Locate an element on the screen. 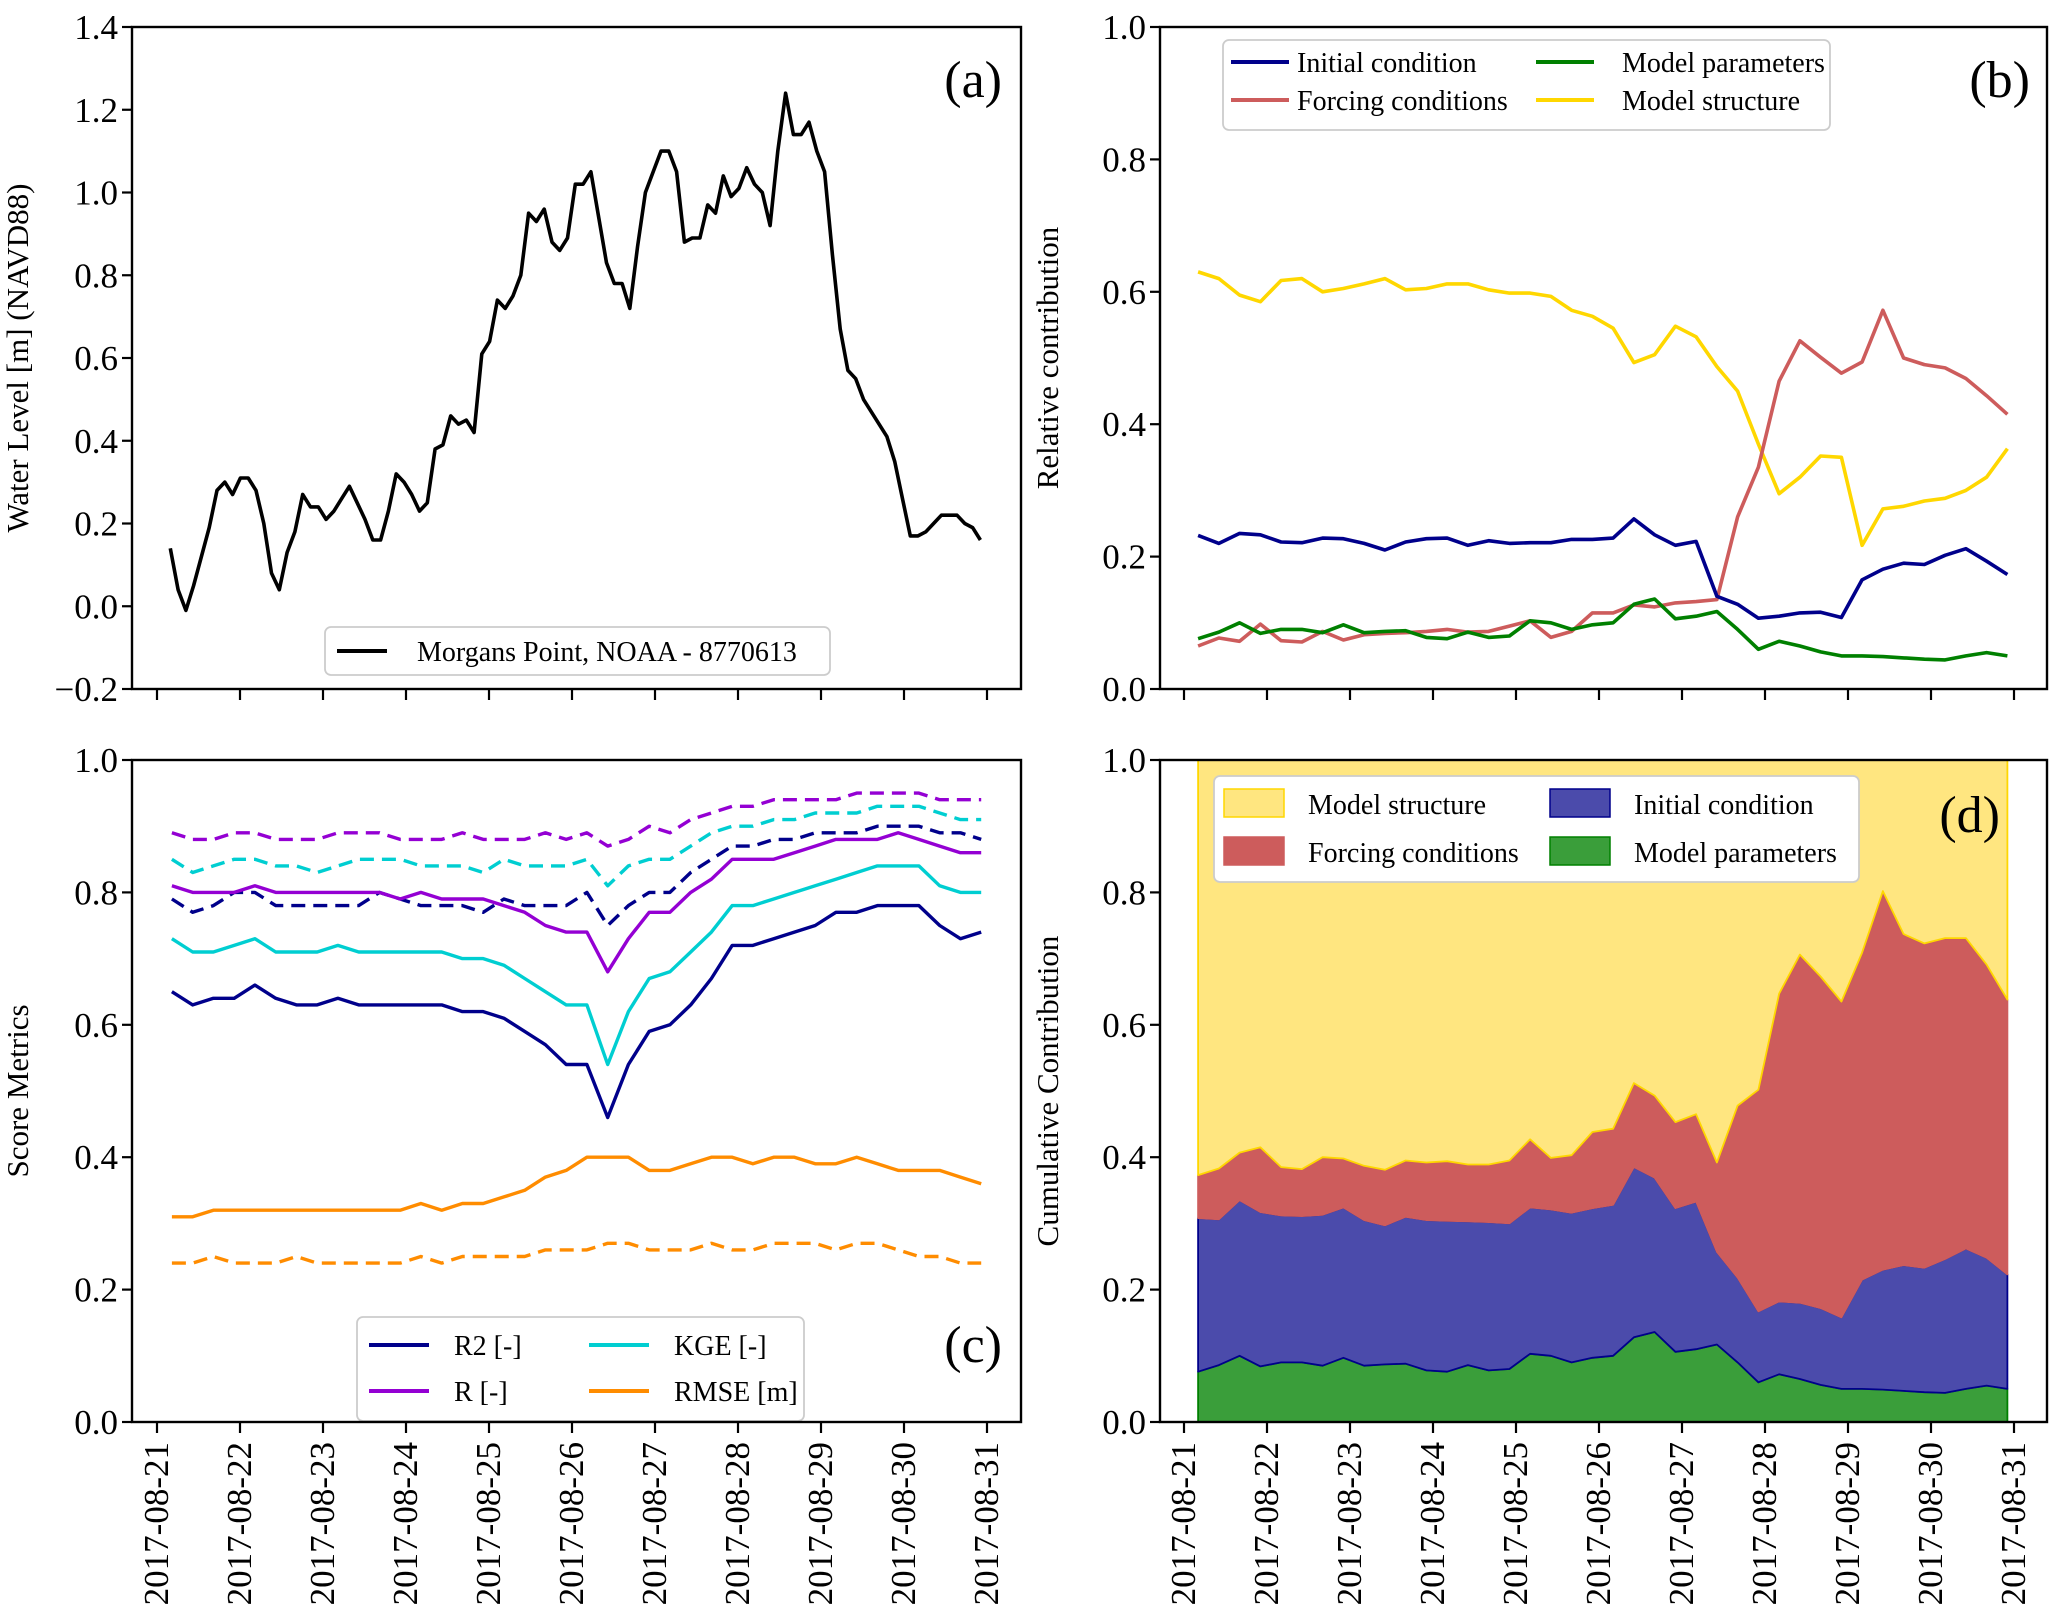 The width and height of the screenshot is (2067, 1624). line-forcing-conditions is located at coordinates (1603, 478).